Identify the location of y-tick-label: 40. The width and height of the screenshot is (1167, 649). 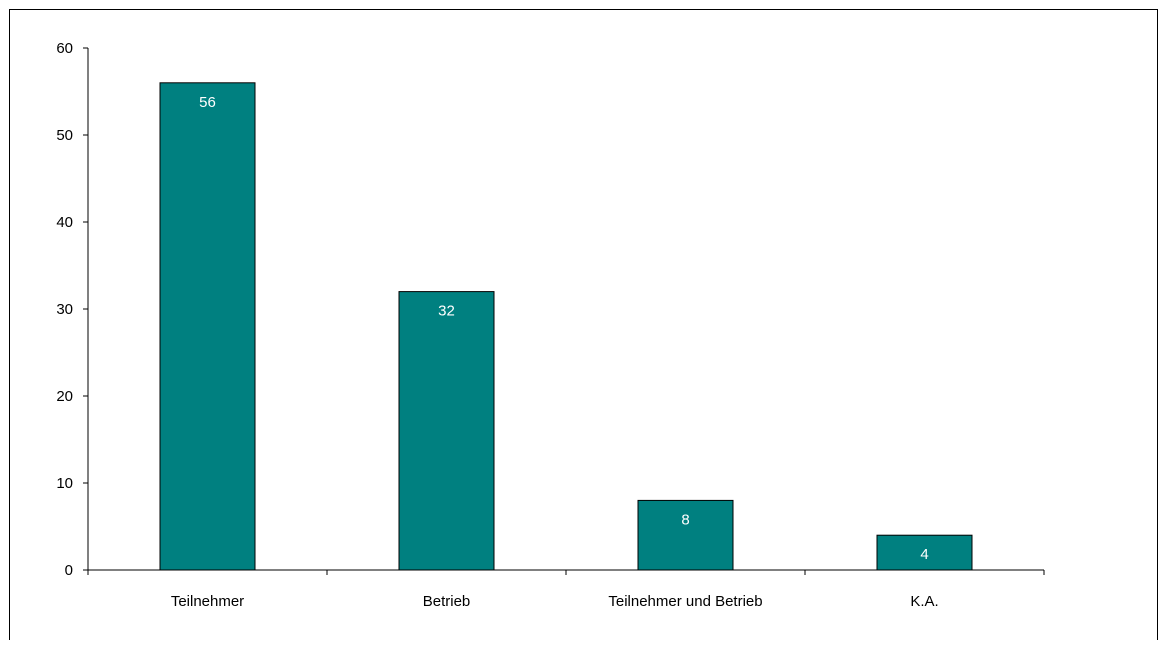
(64, 222).